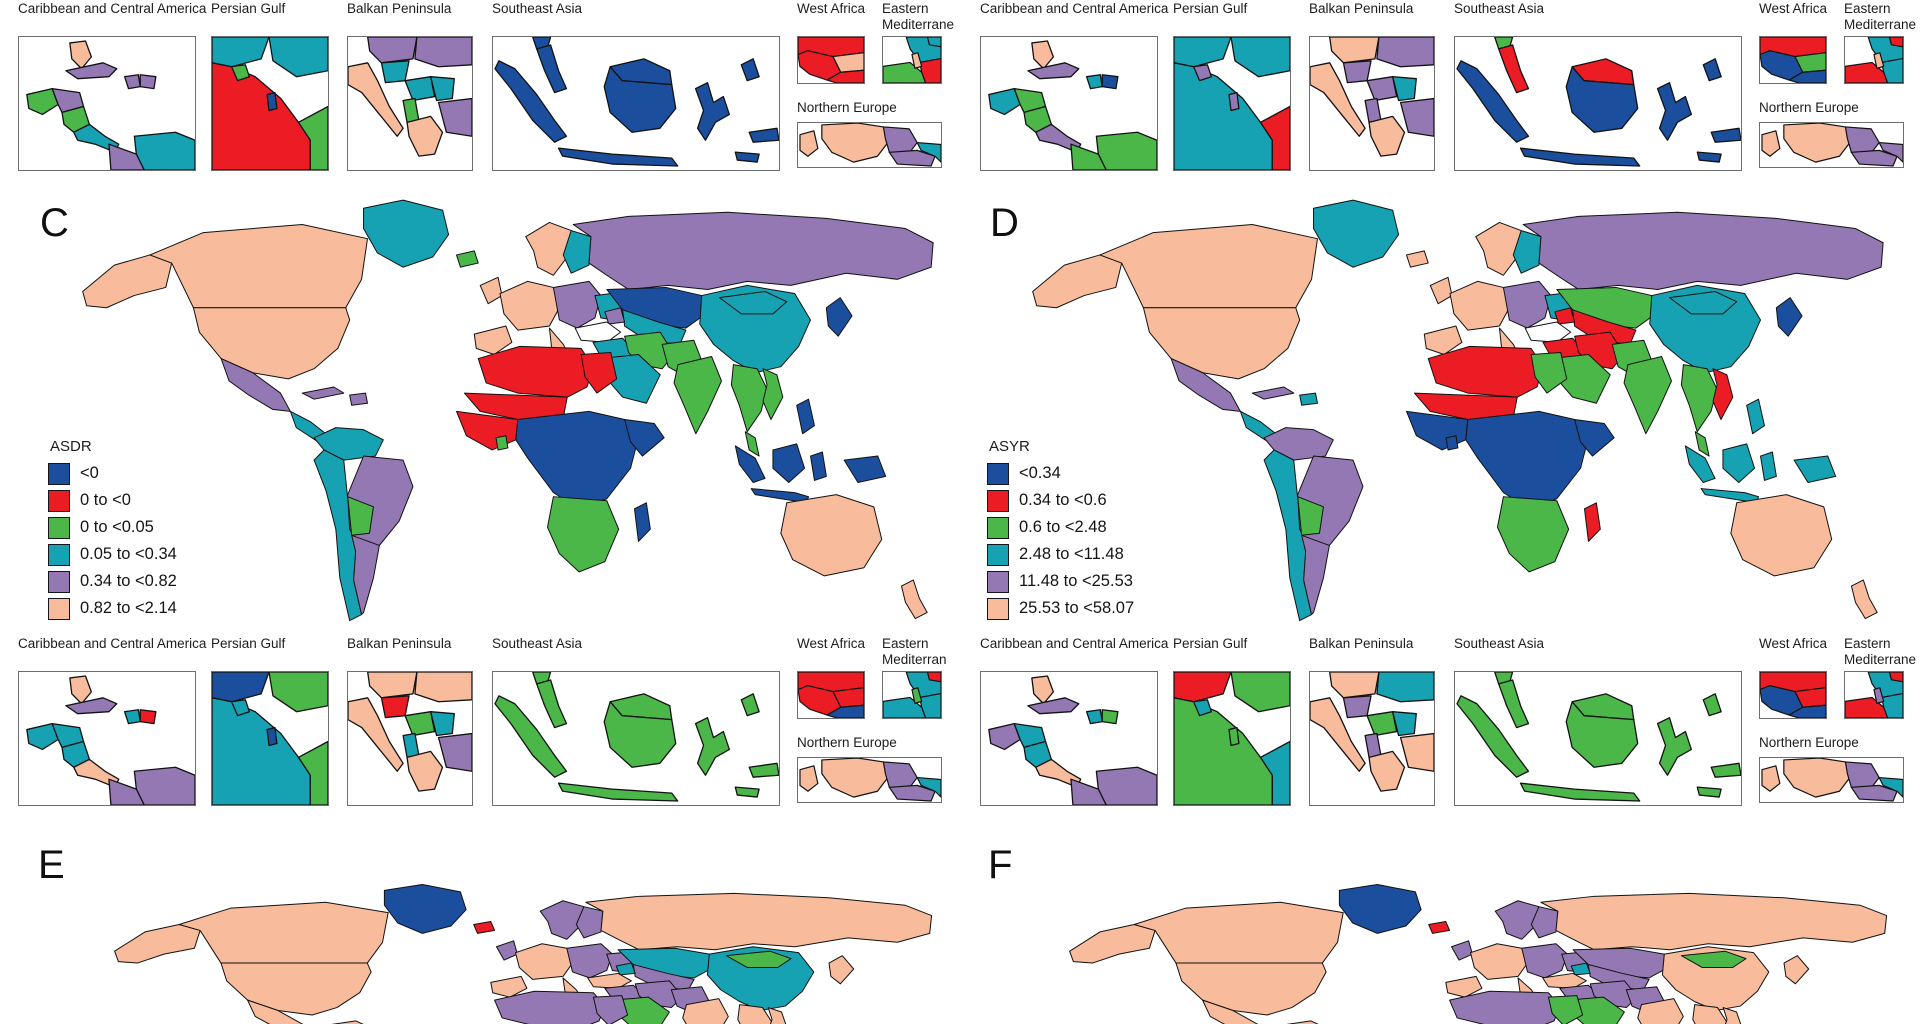 The image size is (1920, 1024). What do you see at coordinates (313, 138) in the screenshot?
I see `inset-part-gulf-southeast` at bounding box center [313, 138].